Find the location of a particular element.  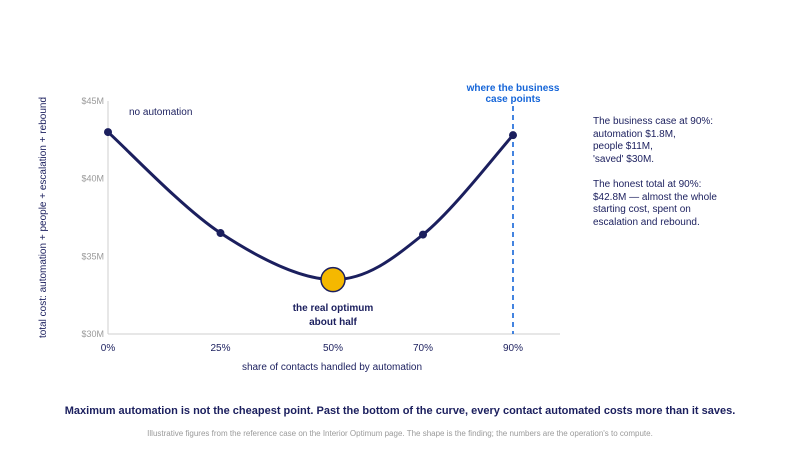

x-tick-label: 50% is located at coordinates (333, 348).